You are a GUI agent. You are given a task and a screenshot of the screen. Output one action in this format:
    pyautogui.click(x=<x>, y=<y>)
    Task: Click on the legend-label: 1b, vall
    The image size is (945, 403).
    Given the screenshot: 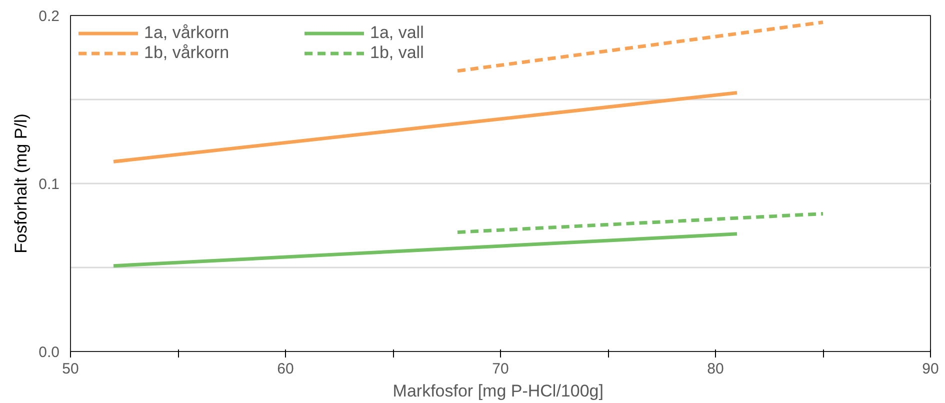 What is the action you would take?
    pyautogui.click(x=397, y=53)
    